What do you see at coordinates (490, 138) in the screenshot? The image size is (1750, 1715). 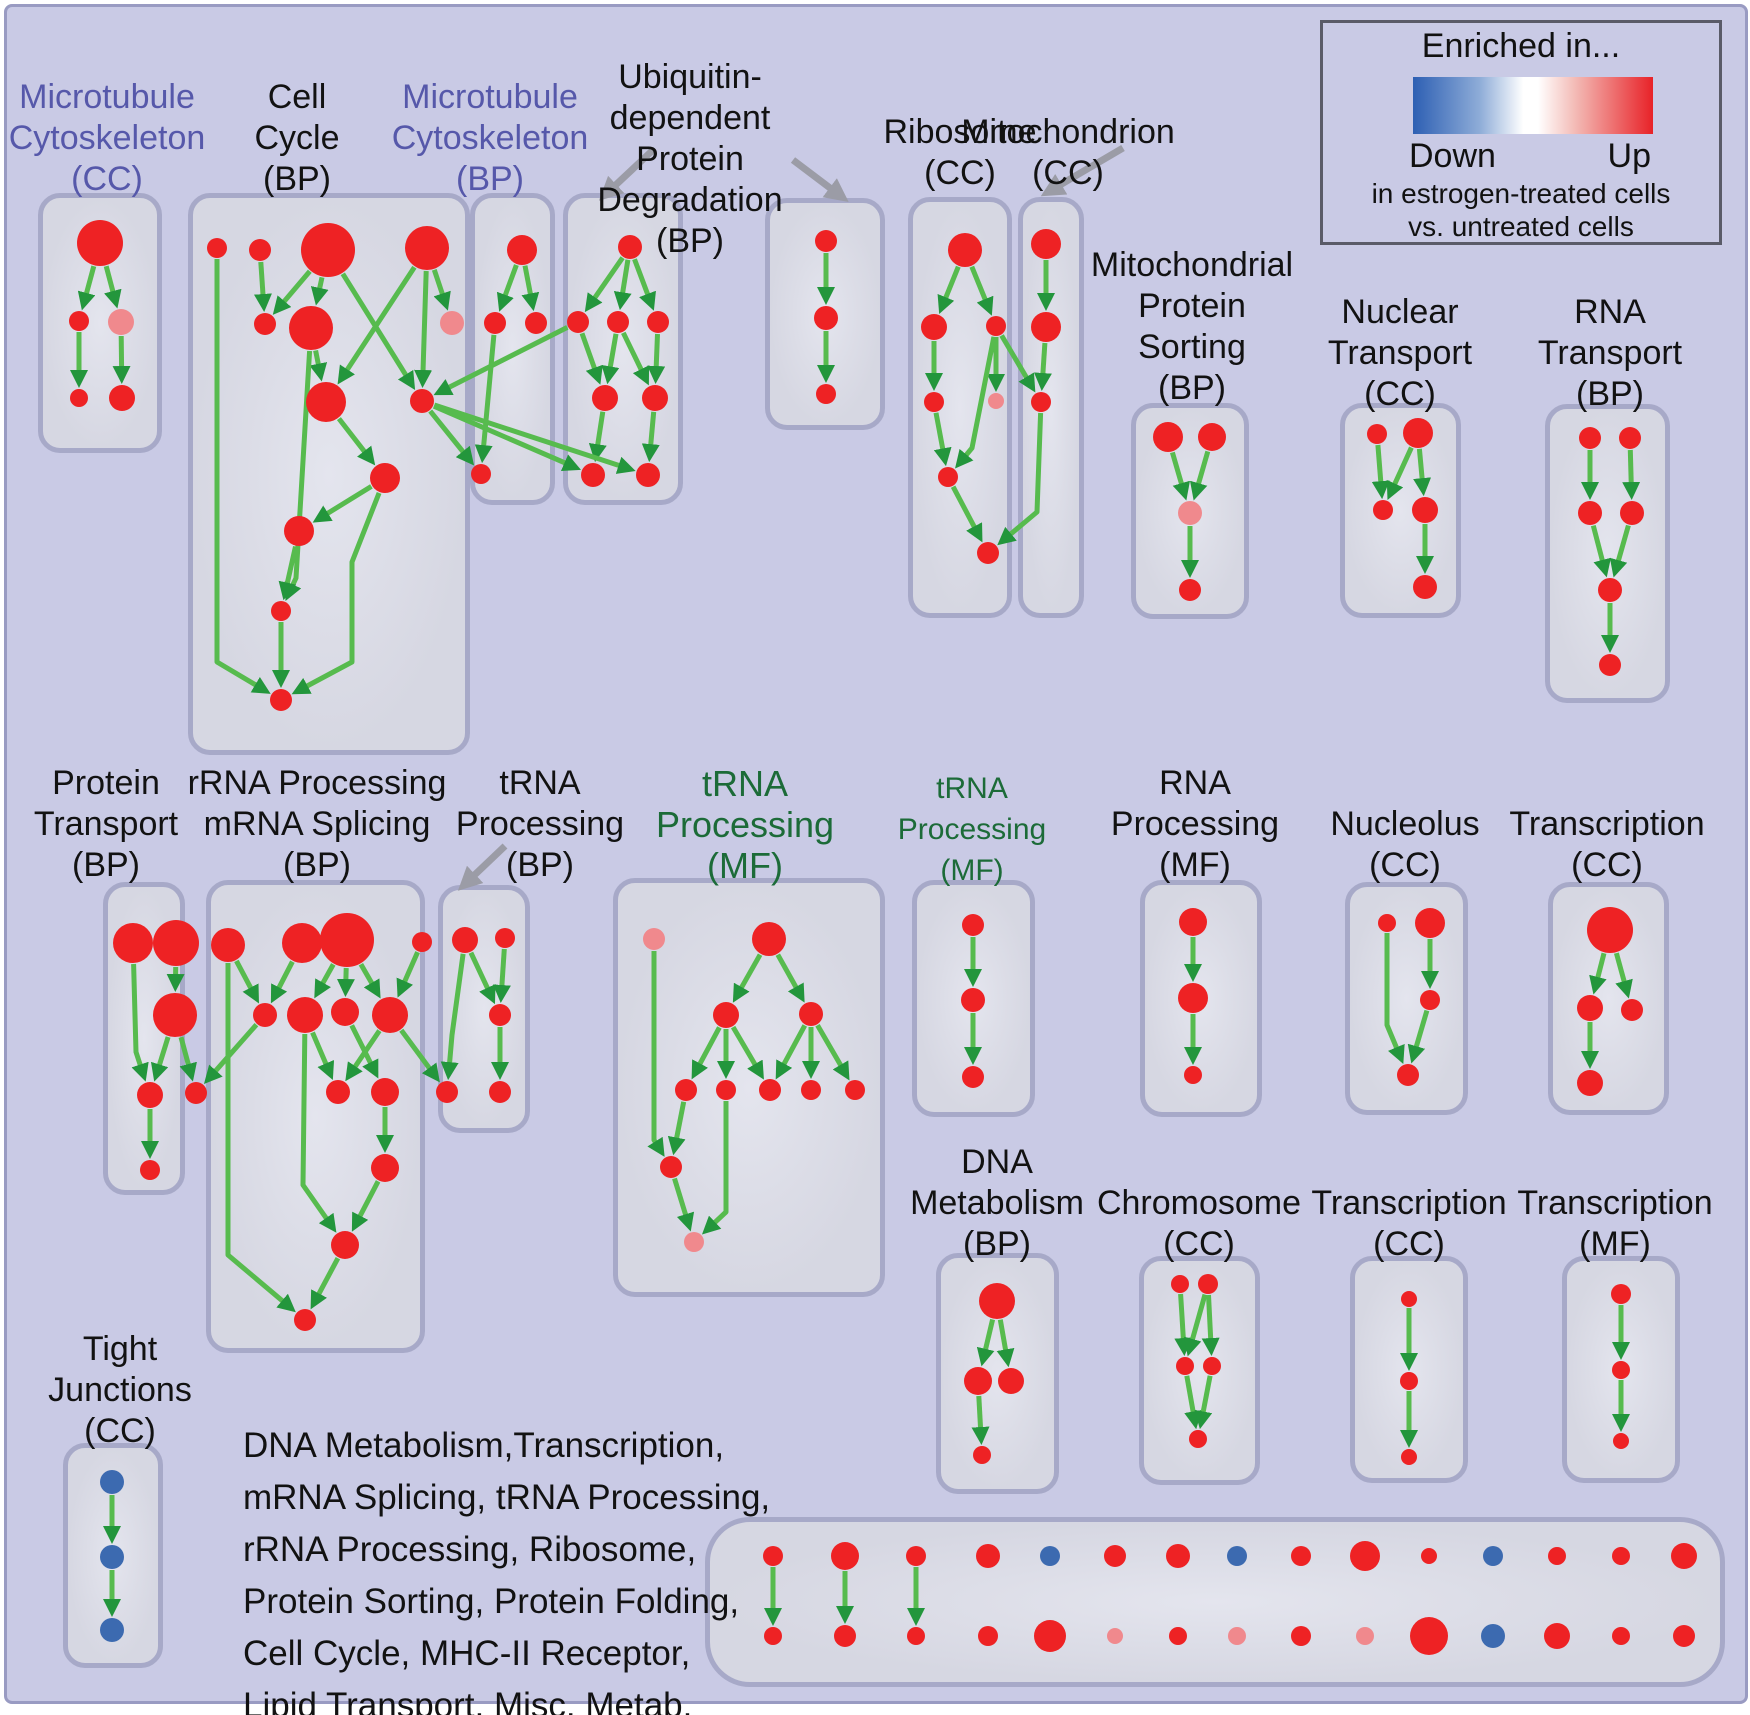 I see `microtubule-cytoskeleton-bp-label: Microtubule Cytoskeleton (BP)` at bounding box center [490, 138].